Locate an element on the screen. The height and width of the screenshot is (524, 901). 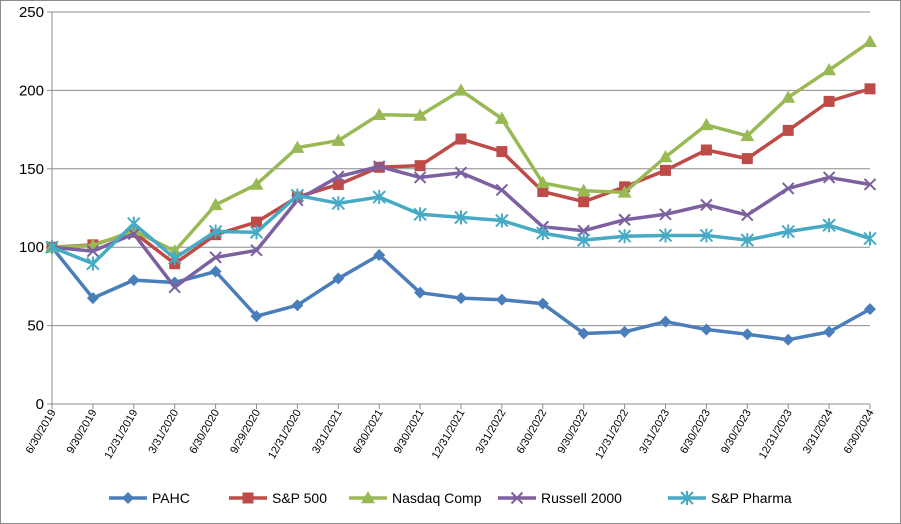
legend-label: PAHC is located at coordinates (171, 498).